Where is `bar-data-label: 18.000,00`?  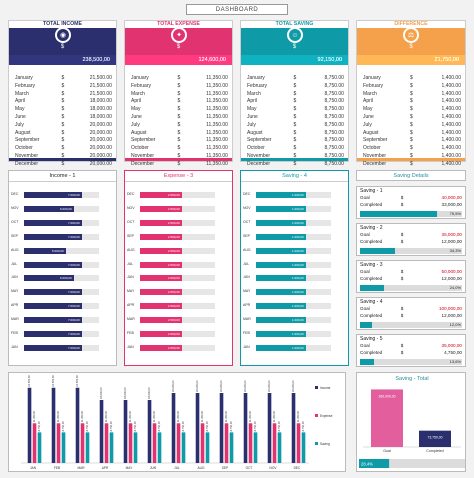
bar-data-label: 18.000,00 is located at coordinates (125, 393).